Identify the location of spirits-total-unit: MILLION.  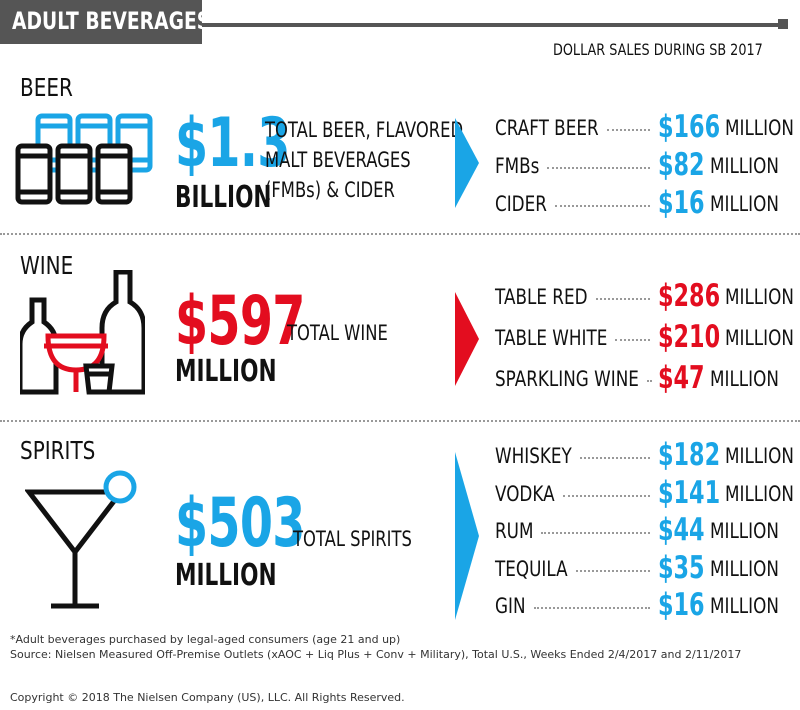
(226, 575).